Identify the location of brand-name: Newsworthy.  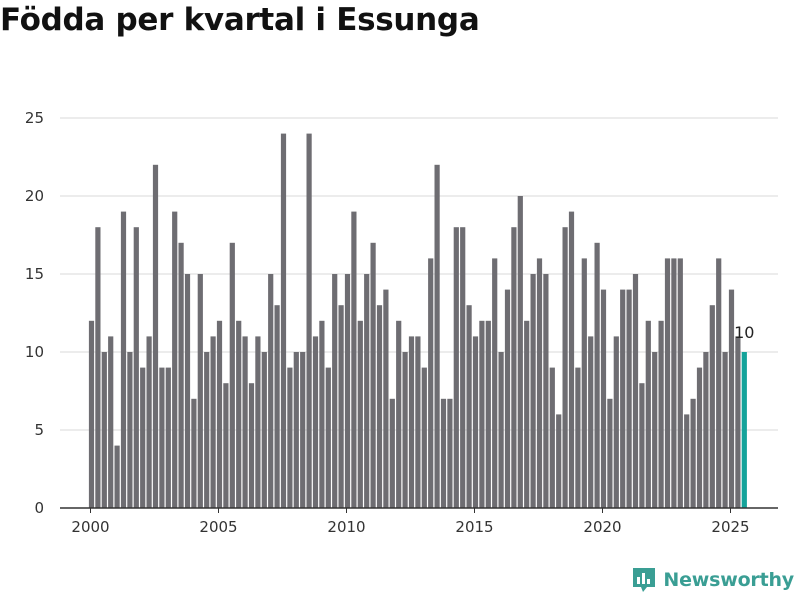
(728, 580).